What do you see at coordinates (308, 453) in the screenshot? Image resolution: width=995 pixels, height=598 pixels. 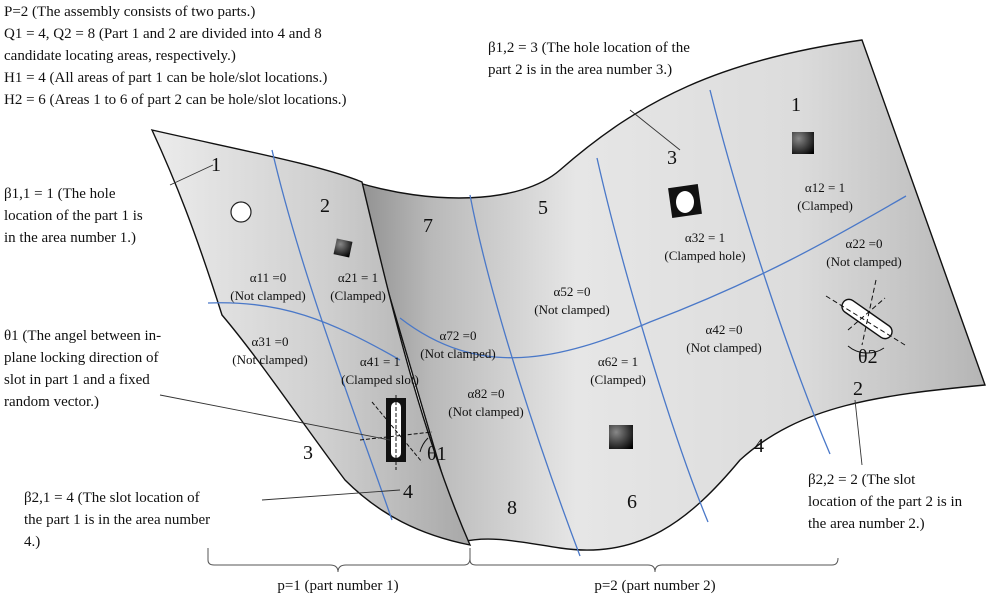 I see `part1-area-3: 3` at bounding box center [308, 453].